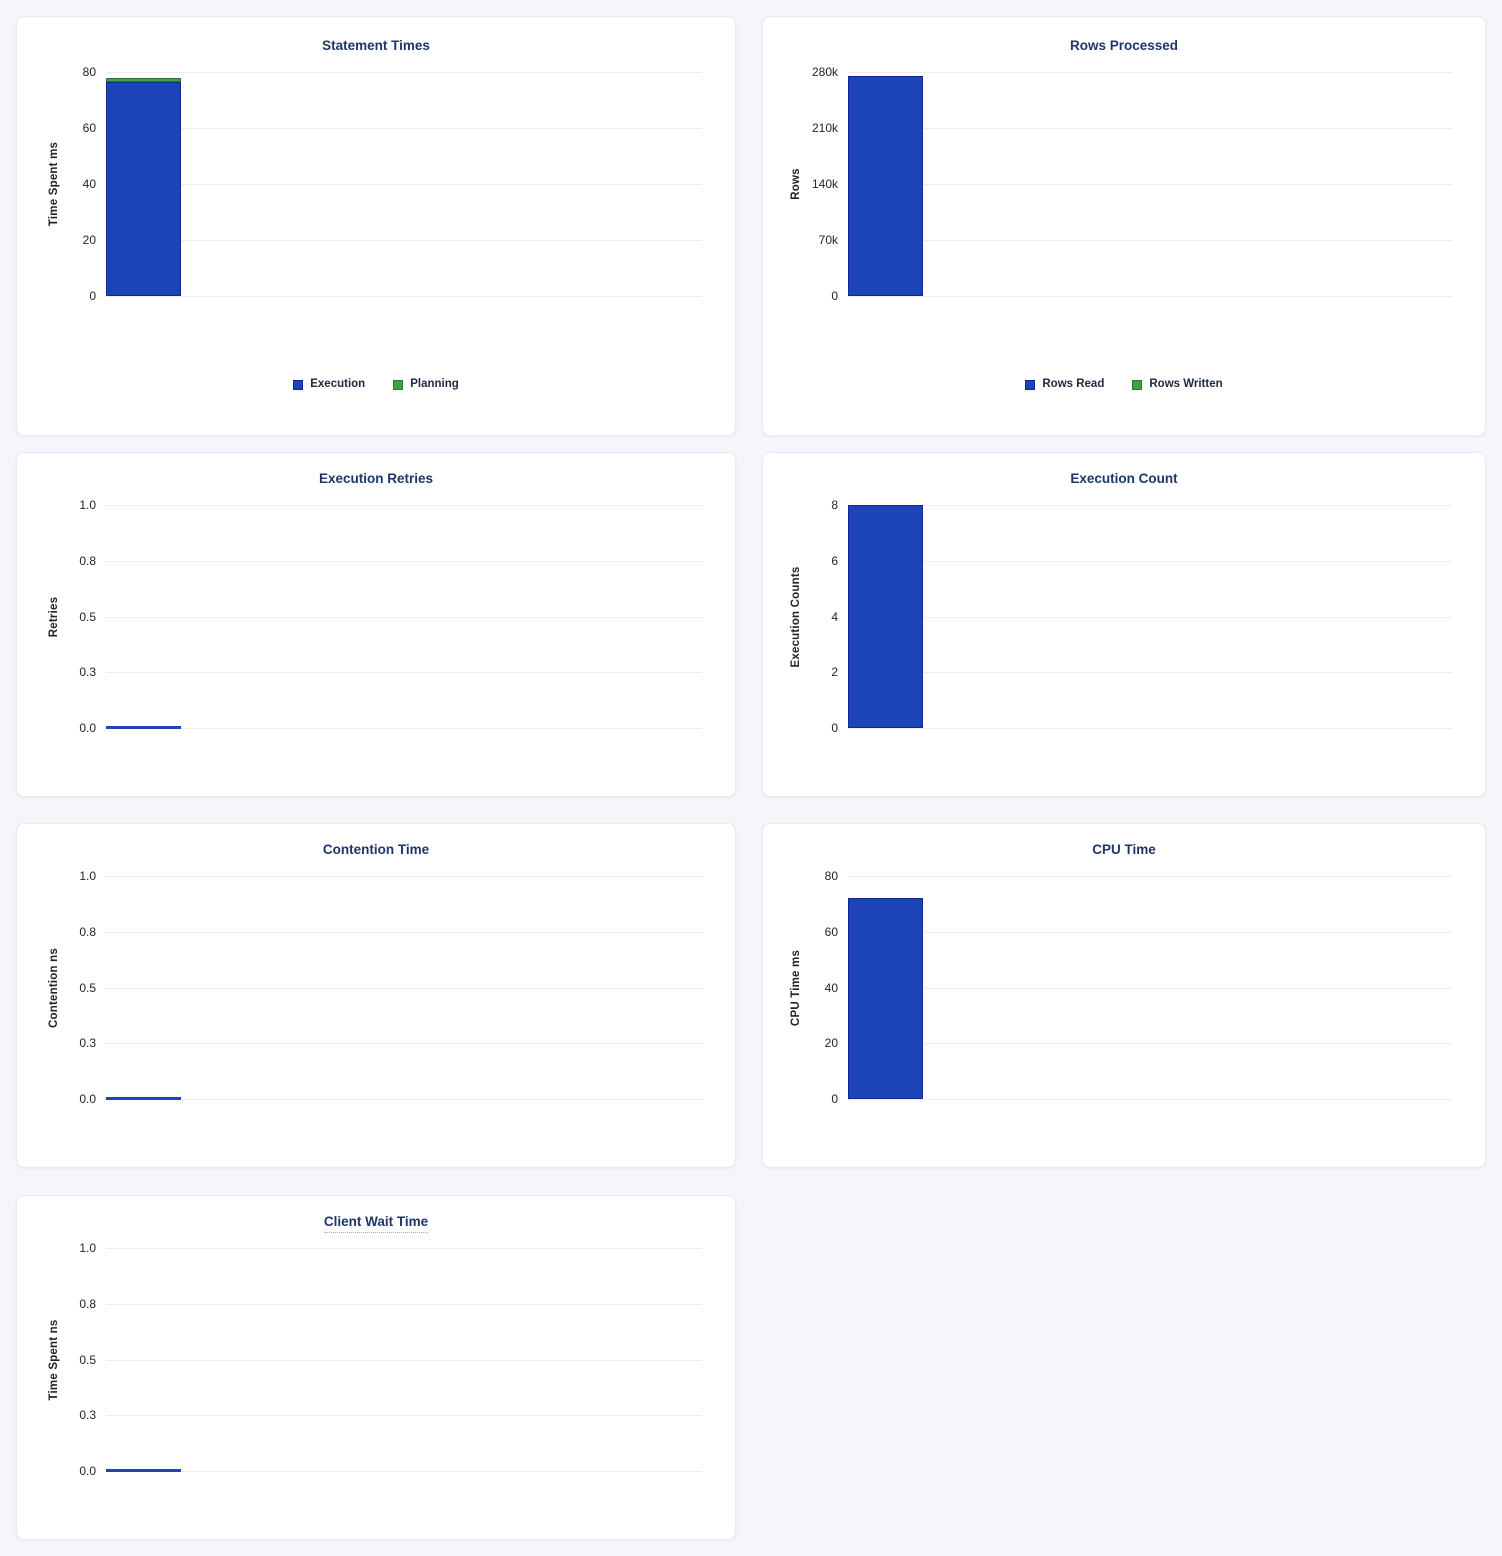 The width and height of the screenshot is (1502, 1556). I want to click on y-axis-label: Contention ns, so click(54, 987).